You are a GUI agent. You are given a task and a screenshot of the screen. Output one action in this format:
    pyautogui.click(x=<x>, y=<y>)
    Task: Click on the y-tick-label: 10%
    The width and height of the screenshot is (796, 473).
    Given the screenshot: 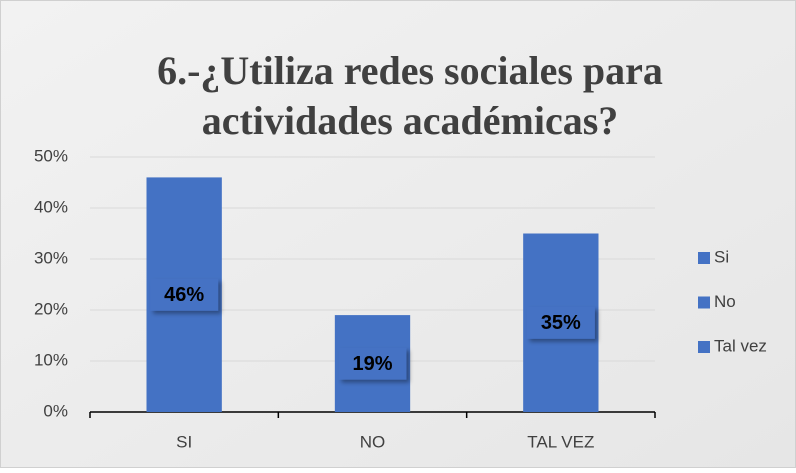 What is the action you would take?
    pyautogui.click(x=51, y=359)
    